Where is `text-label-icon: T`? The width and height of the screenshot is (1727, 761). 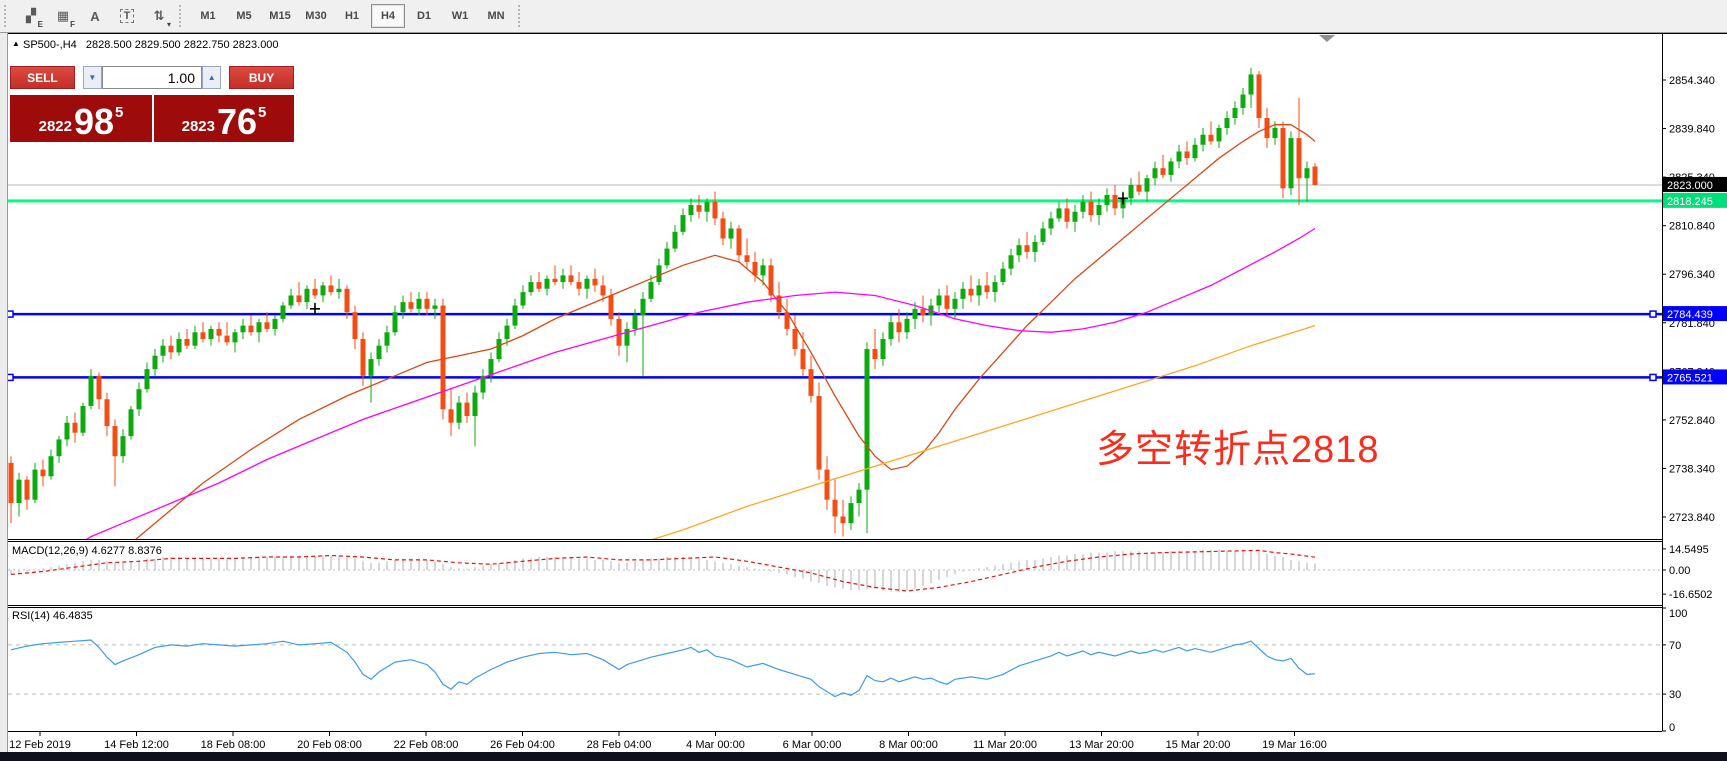 text-label-icon: T is located at coordinates (127, 16).